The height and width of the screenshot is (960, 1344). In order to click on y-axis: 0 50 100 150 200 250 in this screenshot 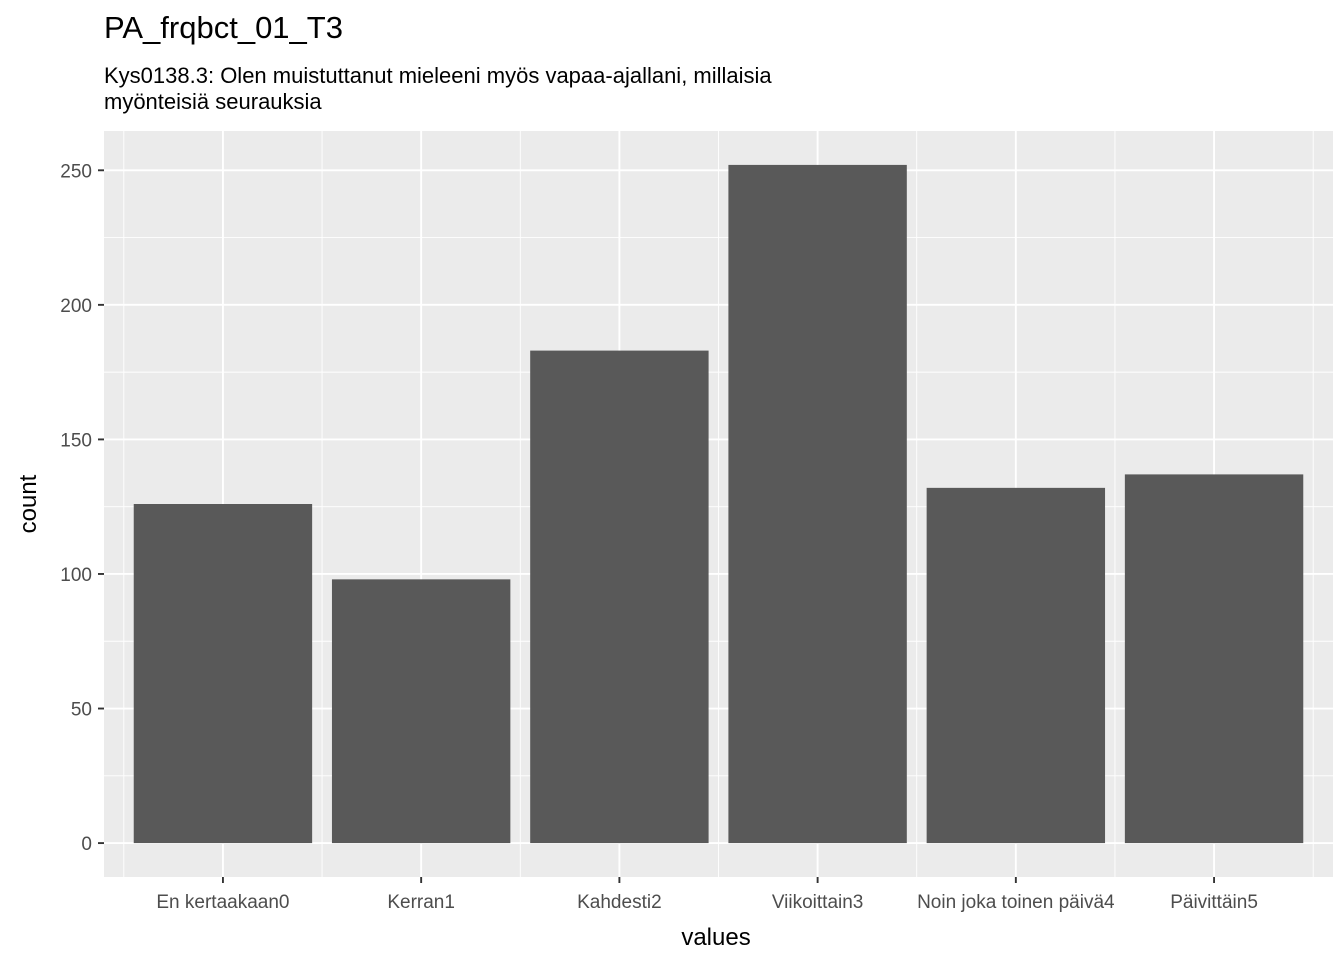, I will do `click(82, 508)`.